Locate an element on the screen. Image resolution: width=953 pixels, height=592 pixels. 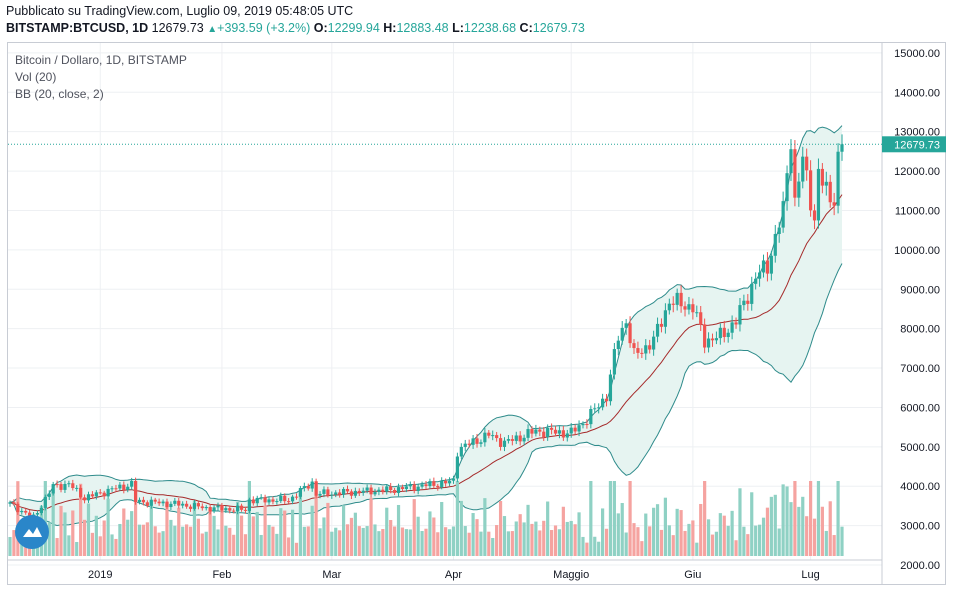
legend-bollinger: BB (20, close, 2) is located at coordinates (59, 94).